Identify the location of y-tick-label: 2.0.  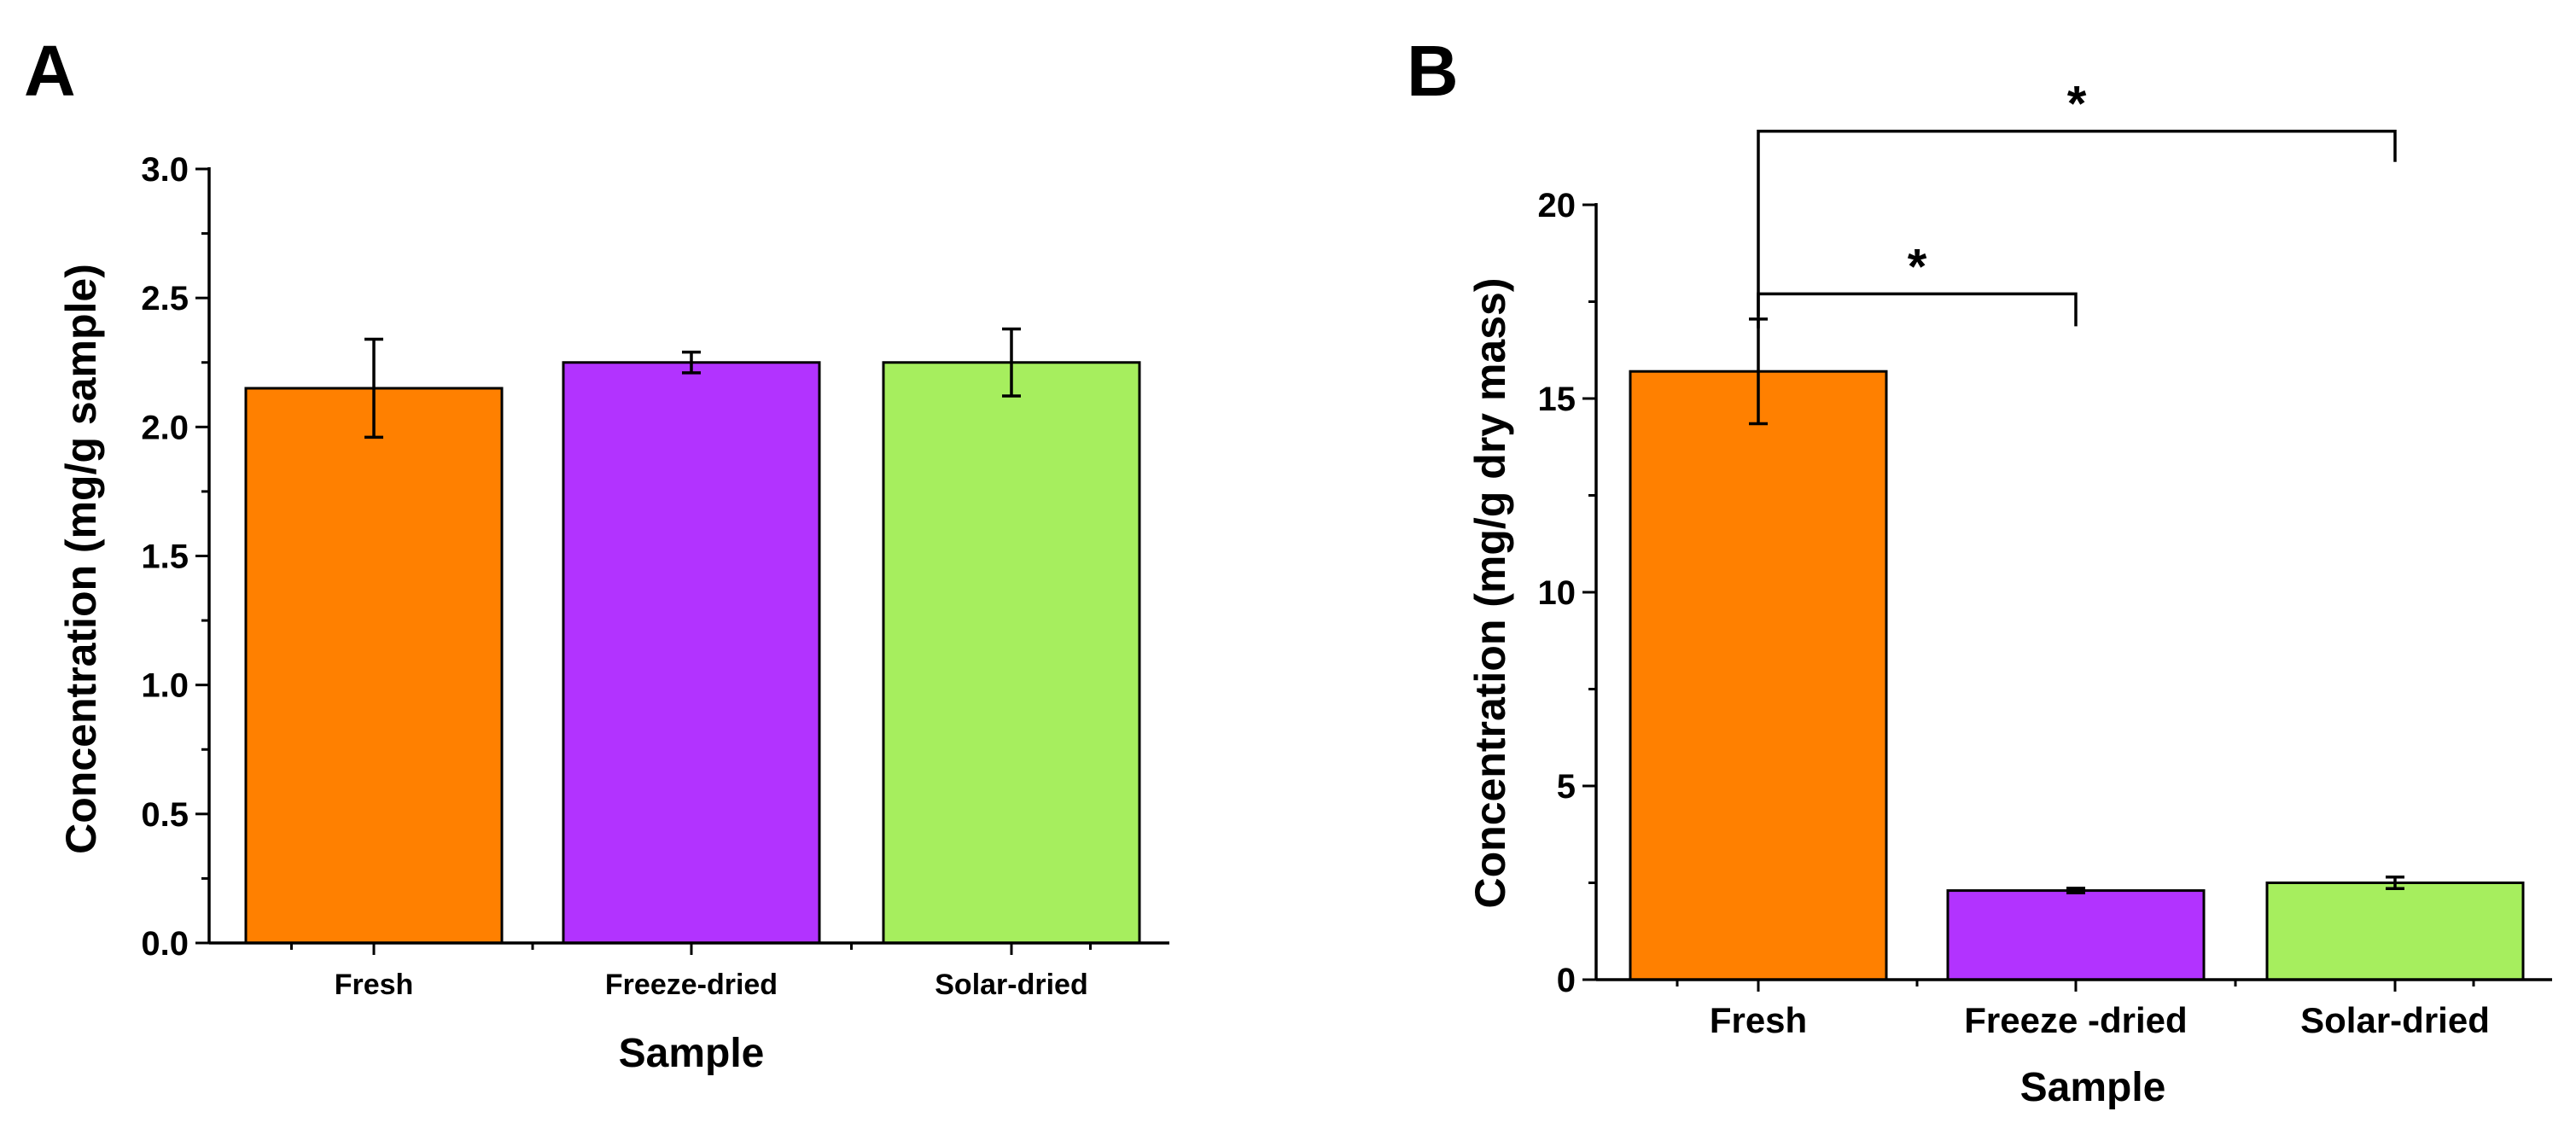
(165, 427).